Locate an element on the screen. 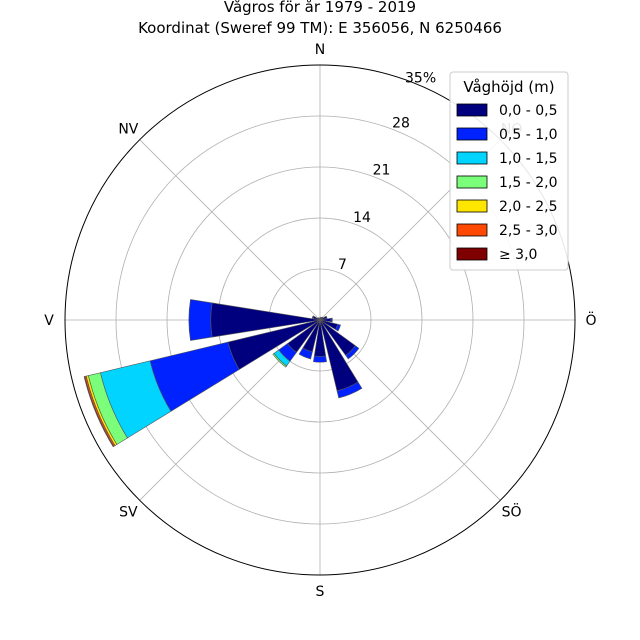  ring-label-max: 35% is located at coordinates (420, 78).